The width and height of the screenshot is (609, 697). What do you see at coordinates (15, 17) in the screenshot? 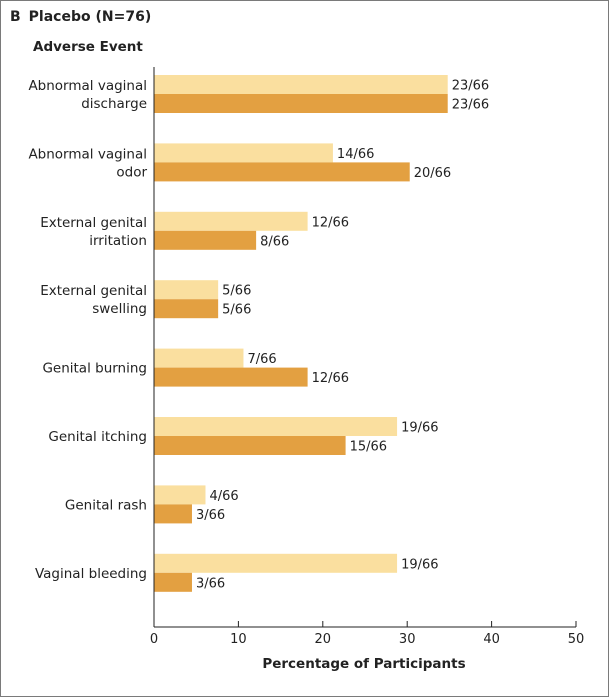
I see `panel-letter: B` at bounding box center [15, 17].